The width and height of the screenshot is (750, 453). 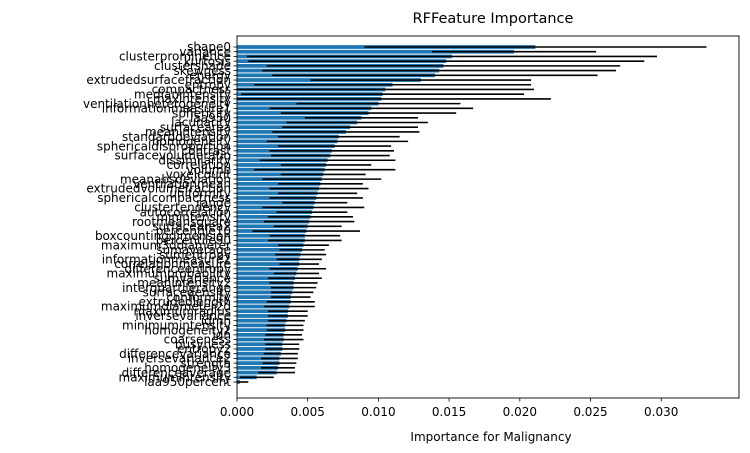 What do you see at coordinates (187, 382) in the screenshot?
I see `y-tick-label: laa950percent` at bounding box center [187, 382].